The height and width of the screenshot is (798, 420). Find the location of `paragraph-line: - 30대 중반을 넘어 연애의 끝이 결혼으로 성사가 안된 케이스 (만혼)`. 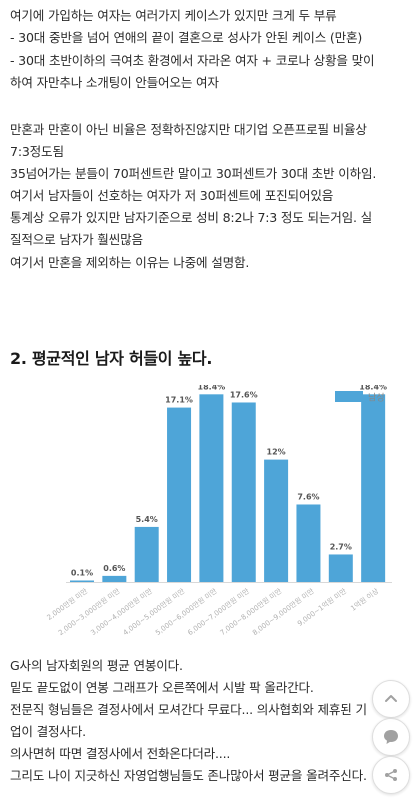

paragraph-line: - 30대 중반을 넘어 연애의 끝이 결혼으로 성사가 안된 케이스 (만혼) is located at coordinates (186, 37).